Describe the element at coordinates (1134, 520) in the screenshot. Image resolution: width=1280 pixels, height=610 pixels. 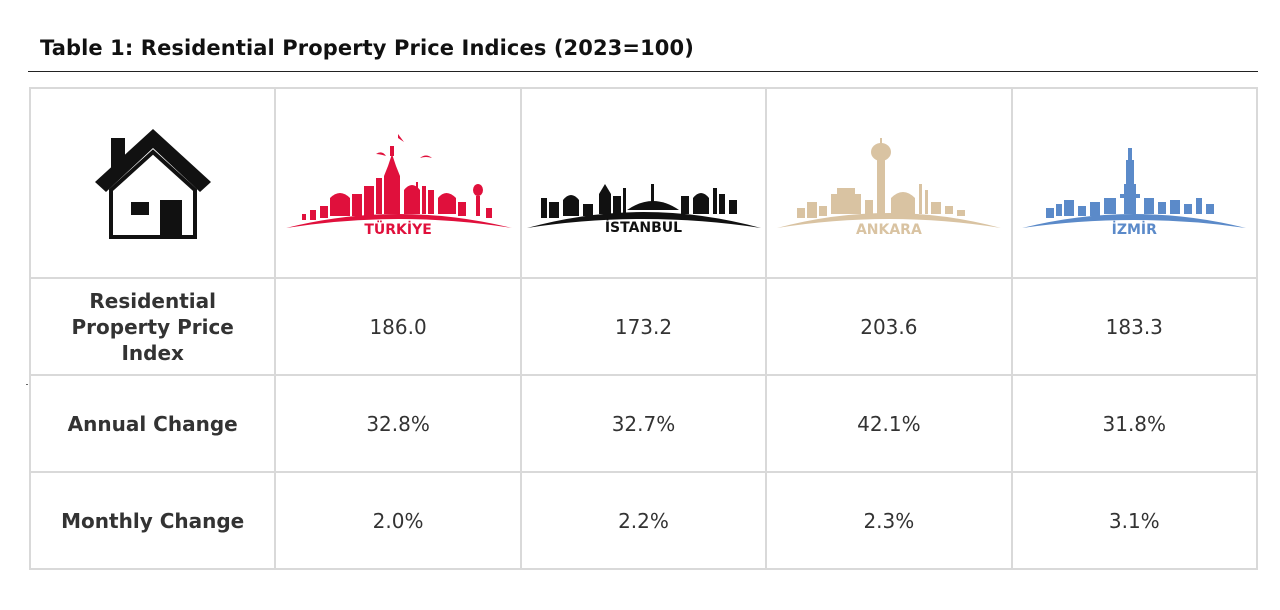
I see `table-cell: 3.1%` at that location.